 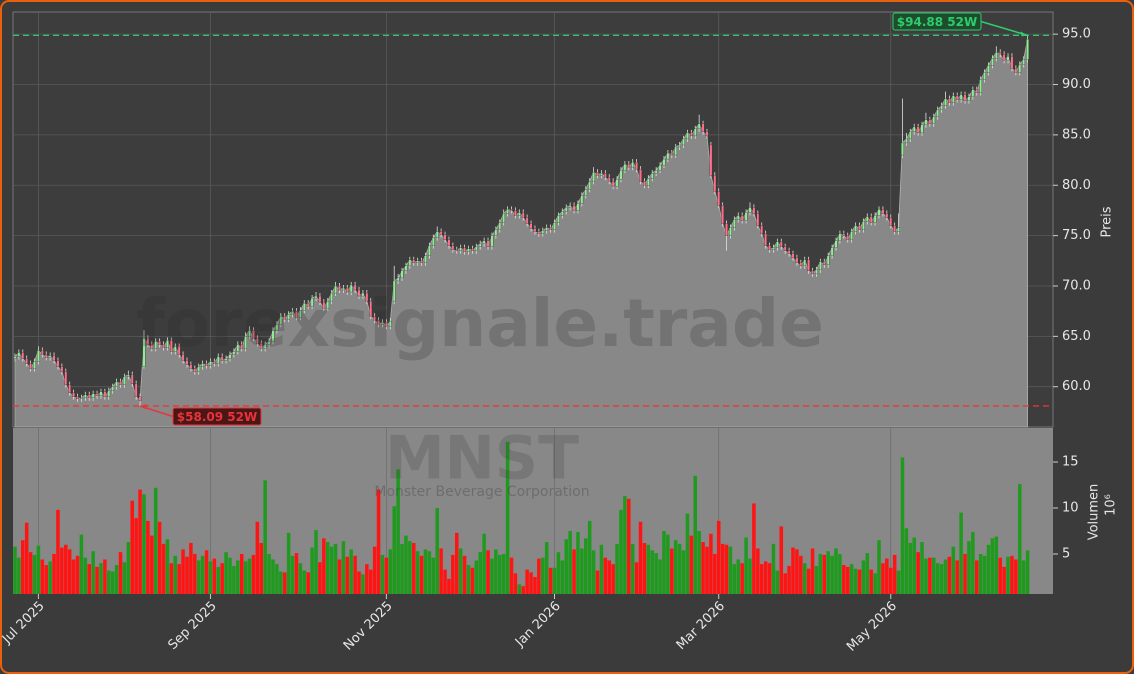 I want to click on x-tick-label: Jan 2026, so click(x=538, y=625).